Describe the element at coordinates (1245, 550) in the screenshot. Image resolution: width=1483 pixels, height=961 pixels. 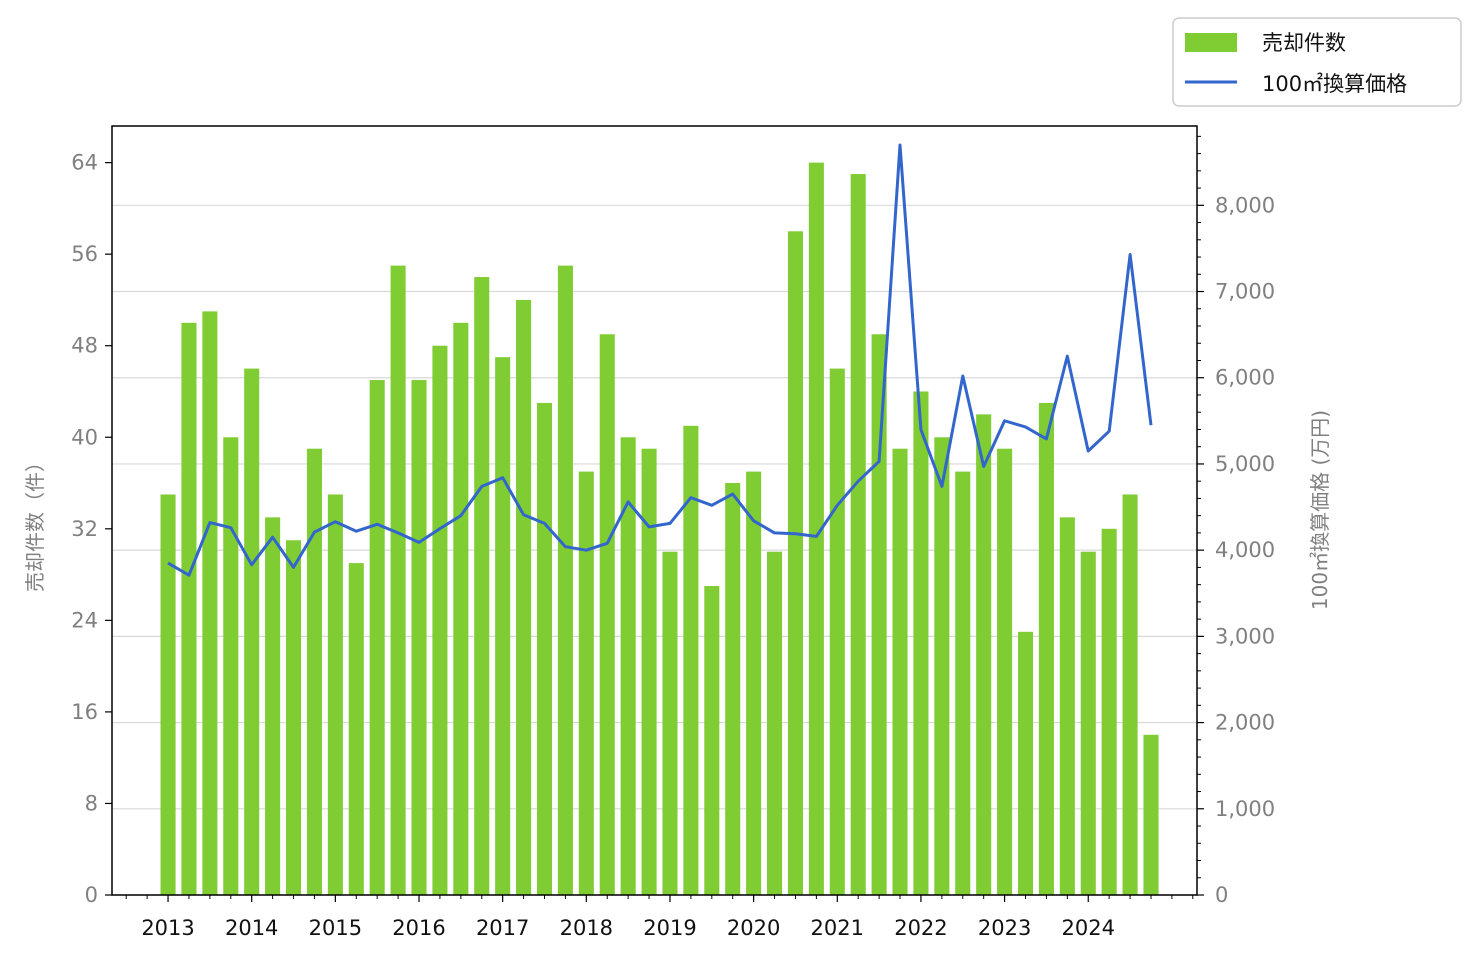
I see `y-right-tick-label: 4,000` at that location.